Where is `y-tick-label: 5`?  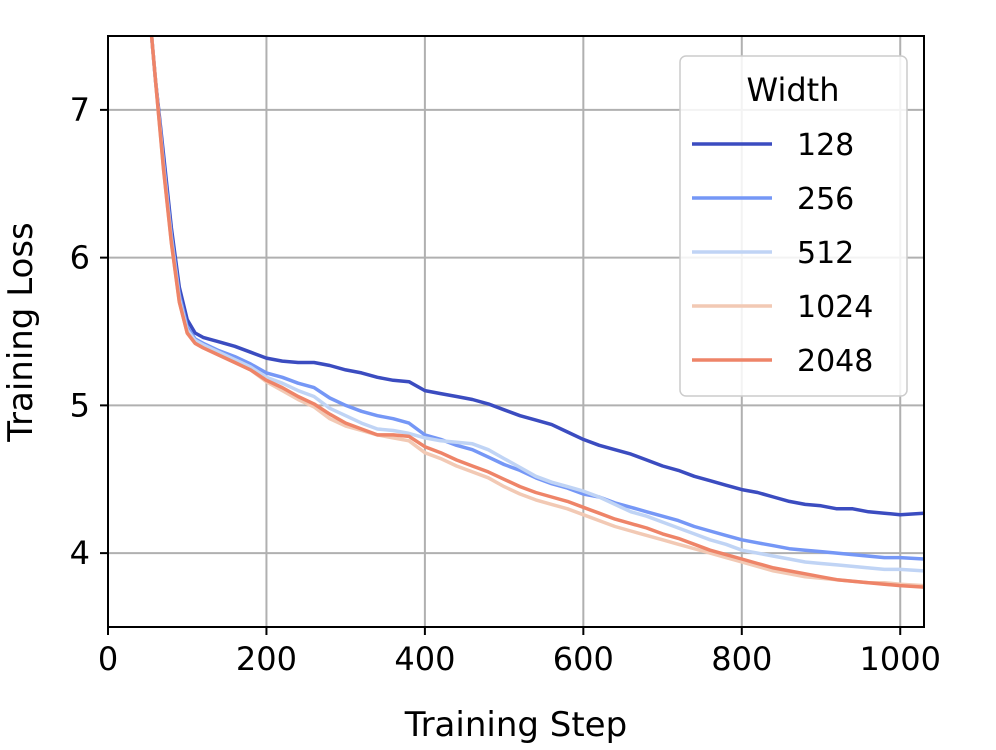
y-tick-label: 5 is located at coordinates (80, 405).